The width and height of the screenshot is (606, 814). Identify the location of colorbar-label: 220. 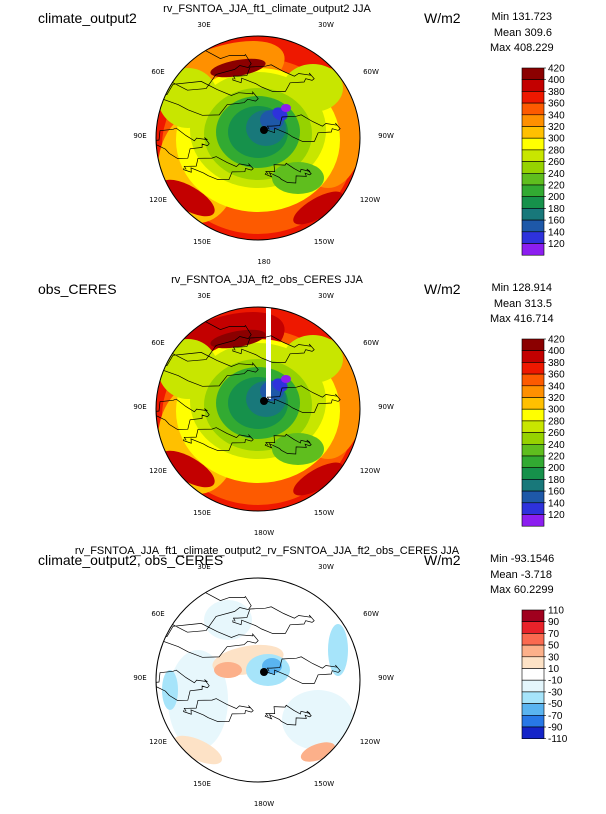
(556, 186).